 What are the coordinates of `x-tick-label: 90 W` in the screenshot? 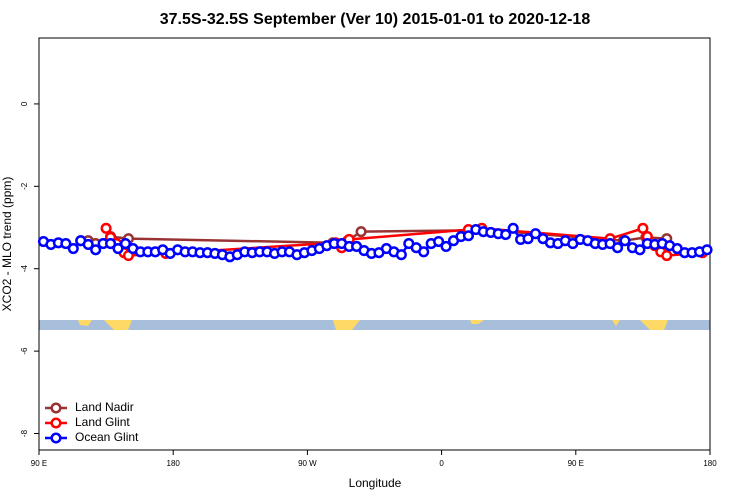 It's located at (307, 463).